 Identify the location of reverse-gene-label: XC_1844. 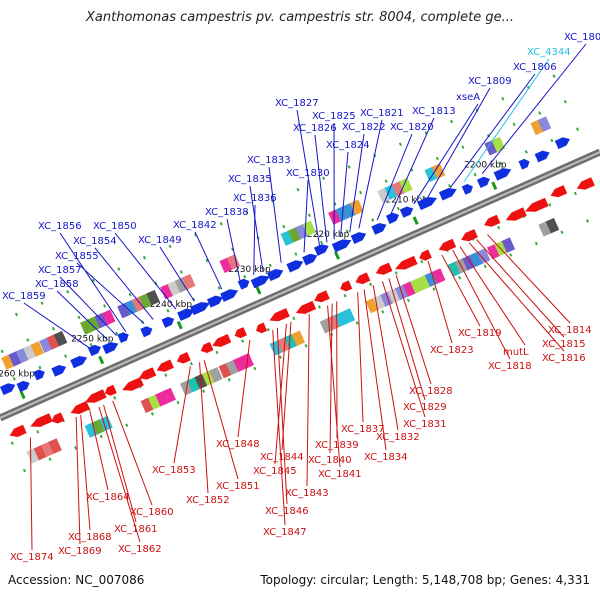
(282, 457).